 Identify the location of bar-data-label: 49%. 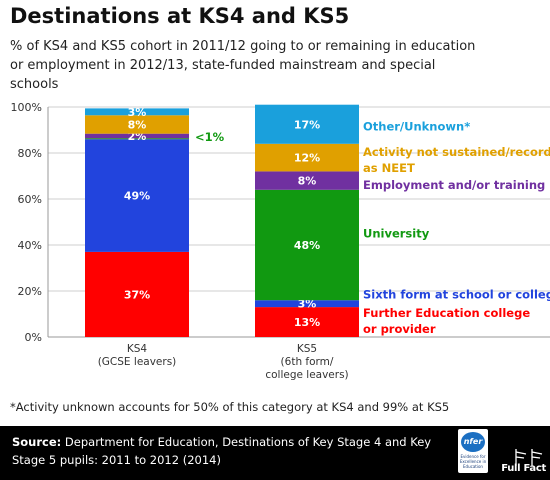
(137, 196).